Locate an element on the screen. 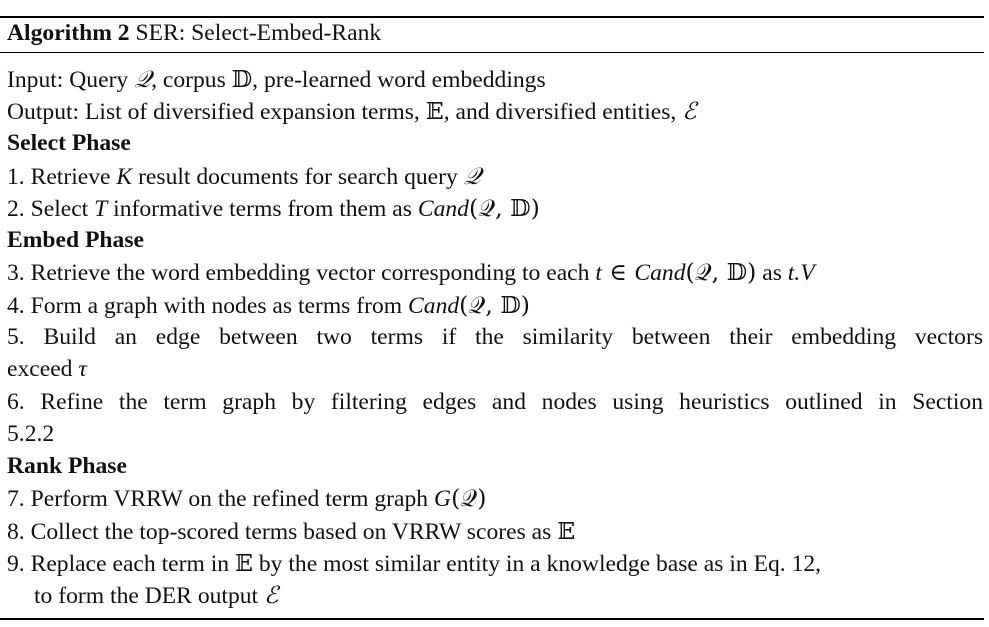 The width and height of the screenshot is (989, 627). step-5-line-2: exceed τ is located at coordinates (47, 369).